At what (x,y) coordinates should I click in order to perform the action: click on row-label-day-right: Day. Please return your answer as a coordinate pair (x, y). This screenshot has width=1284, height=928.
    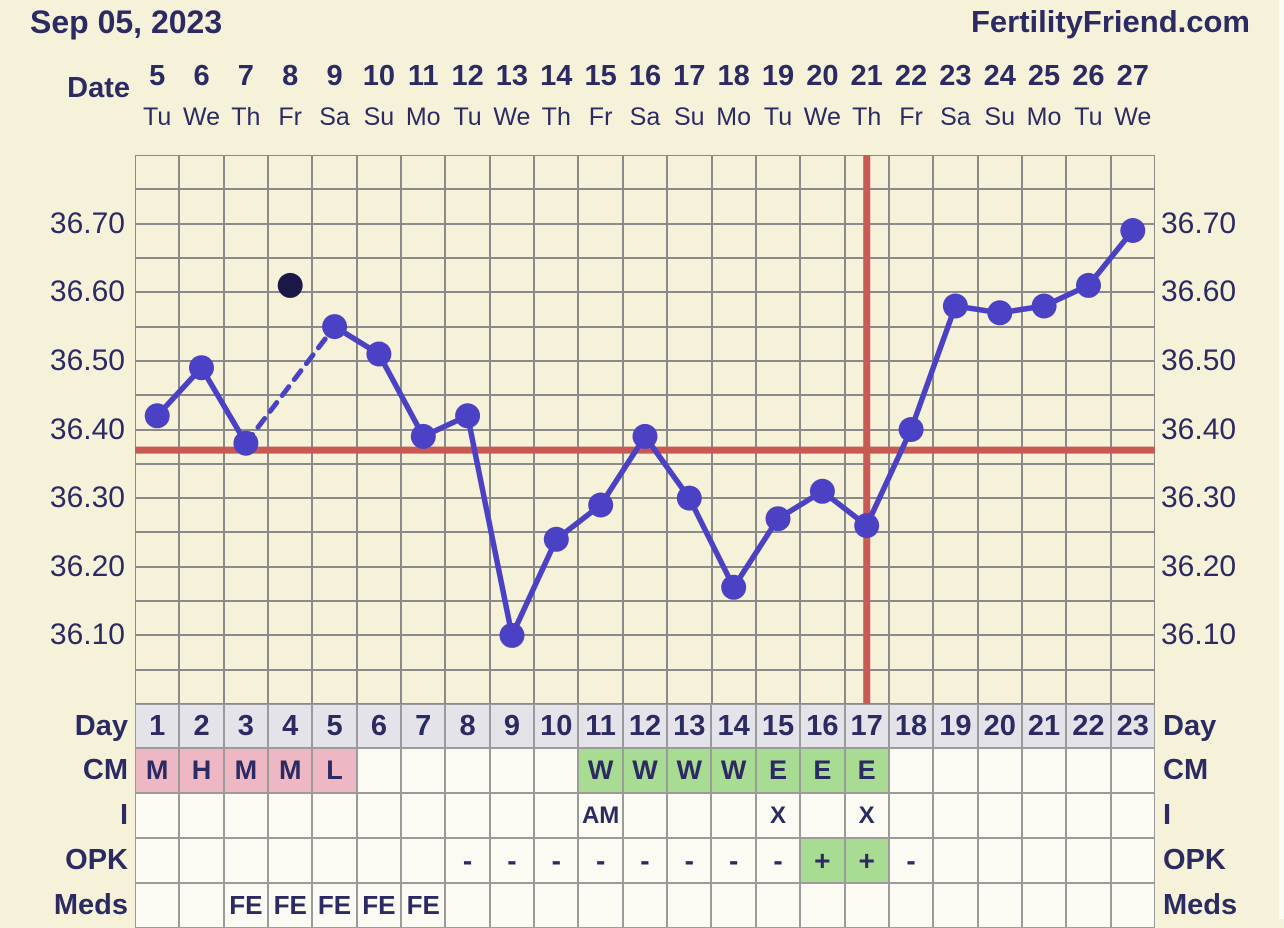
    Looking at the image, I should click on (1190, 725).